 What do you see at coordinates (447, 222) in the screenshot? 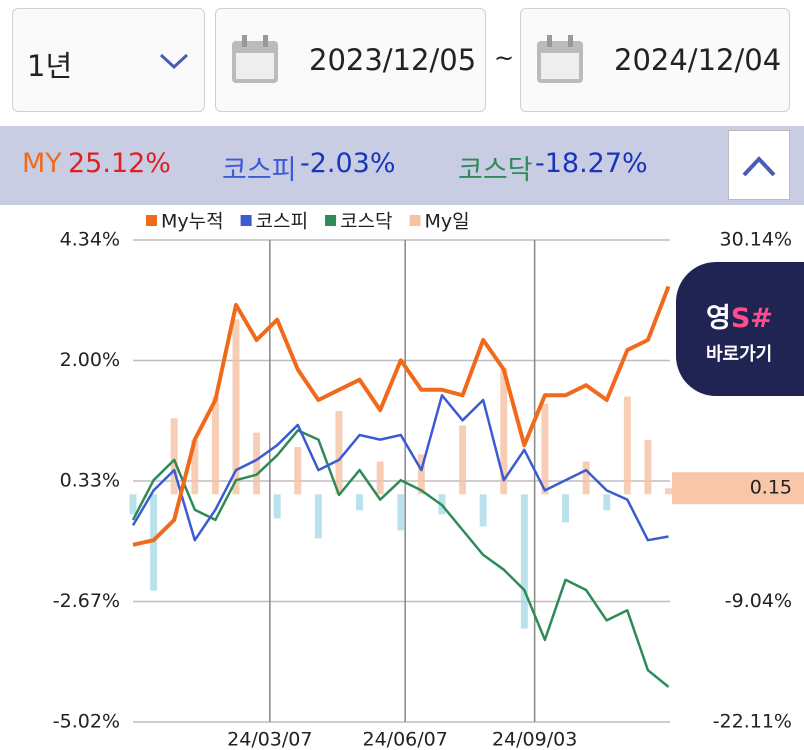
I see `legend-label: My일` at bounding box center [447, 222].